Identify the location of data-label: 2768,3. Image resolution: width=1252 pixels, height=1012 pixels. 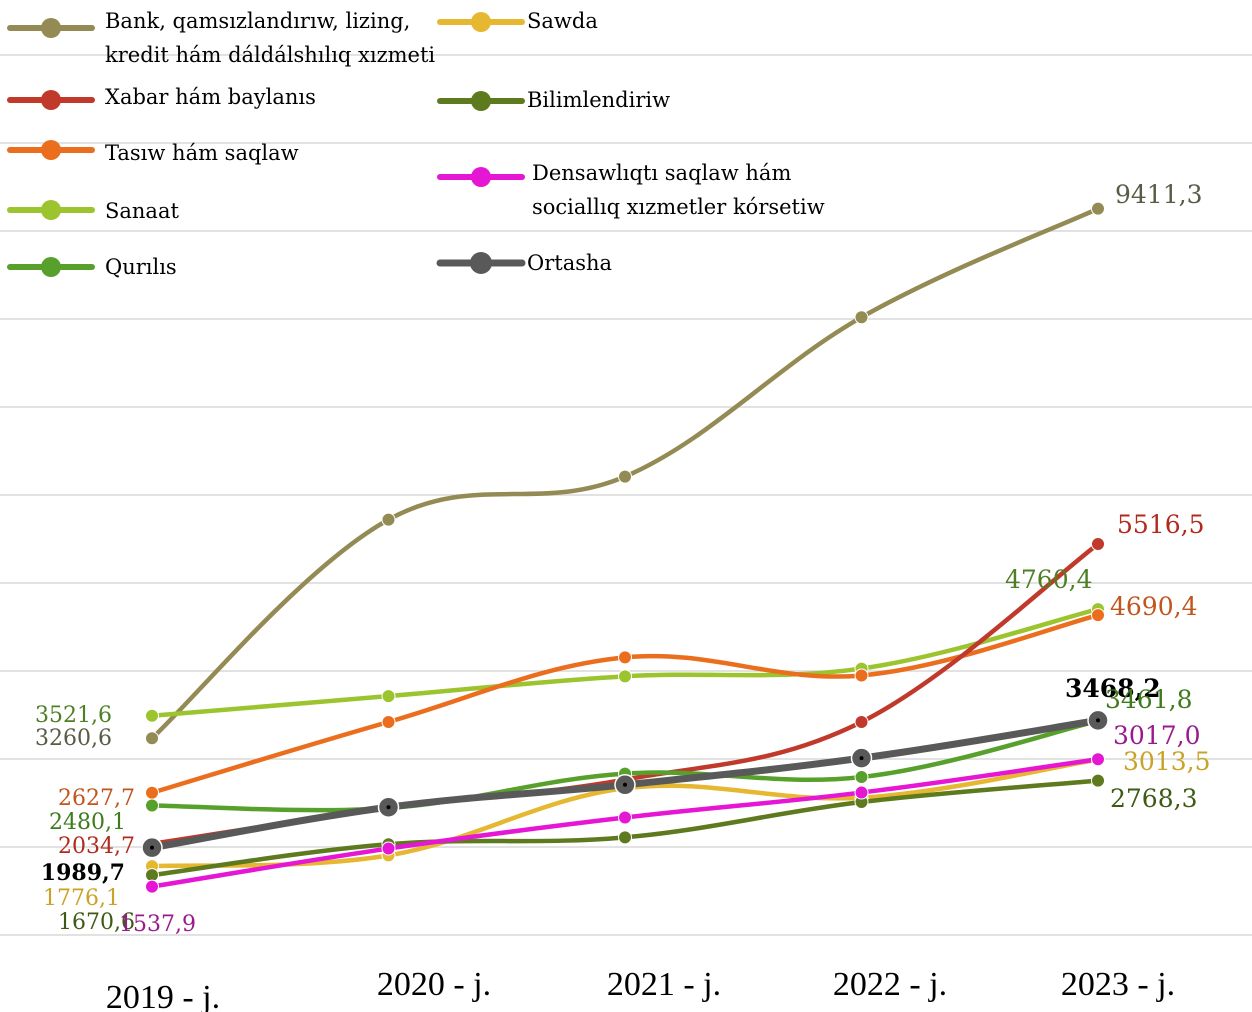
(1153, 798).